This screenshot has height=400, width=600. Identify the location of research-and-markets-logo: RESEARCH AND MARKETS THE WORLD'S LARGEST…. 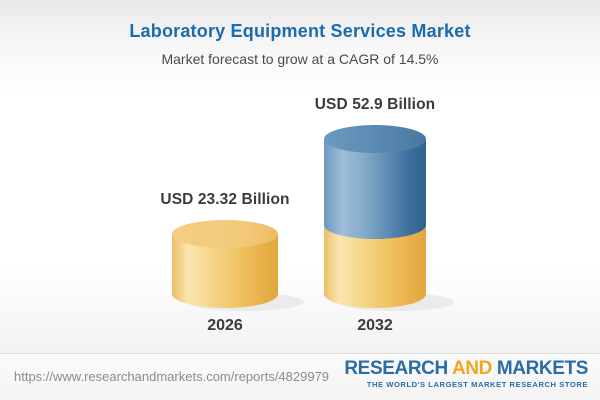
(466, 374).